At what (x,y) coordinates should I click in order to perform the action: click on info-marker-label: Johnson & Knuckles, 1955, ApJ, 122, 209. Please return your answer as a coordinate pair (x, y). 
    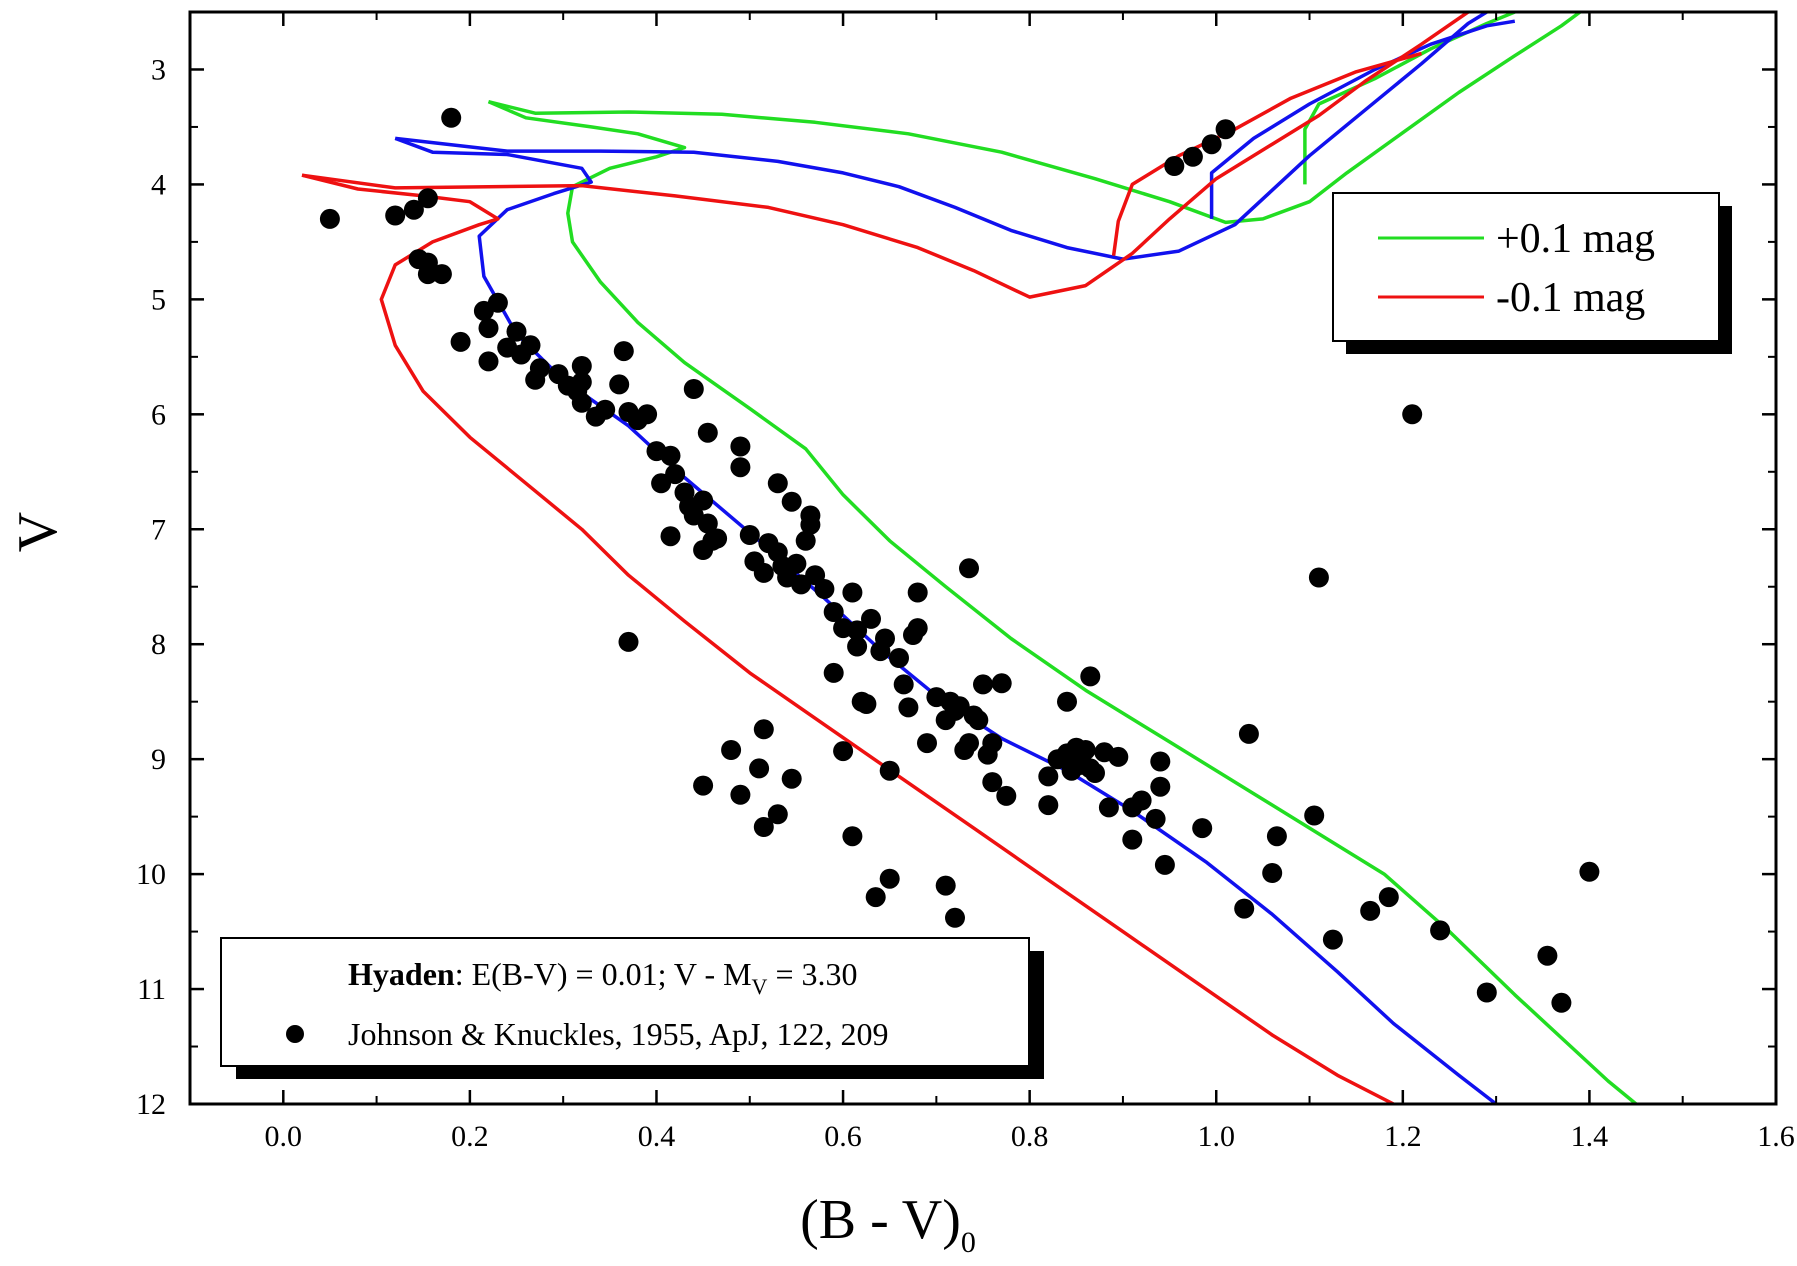
    Looking at the image, I should click on (618, 1034).